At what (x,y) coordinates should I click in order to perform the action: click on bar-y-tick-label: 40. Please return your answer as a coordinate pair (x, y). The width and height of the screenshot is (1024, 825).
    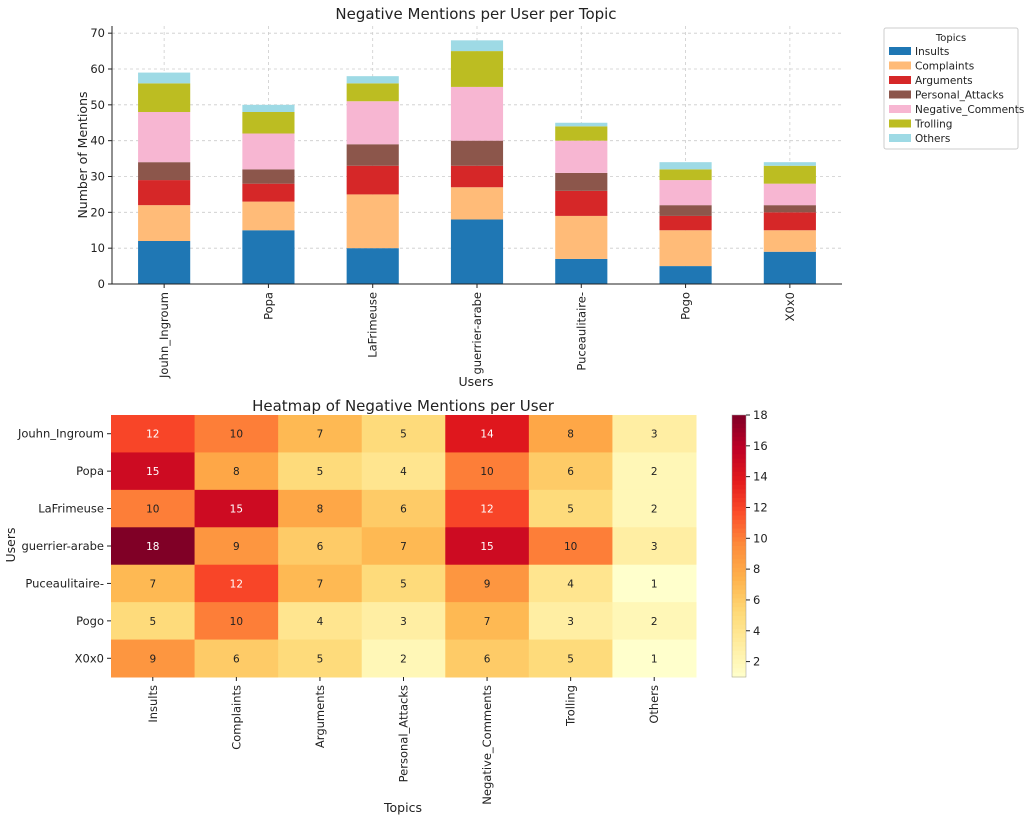
    Looking at the image, I should click on (97, 141).